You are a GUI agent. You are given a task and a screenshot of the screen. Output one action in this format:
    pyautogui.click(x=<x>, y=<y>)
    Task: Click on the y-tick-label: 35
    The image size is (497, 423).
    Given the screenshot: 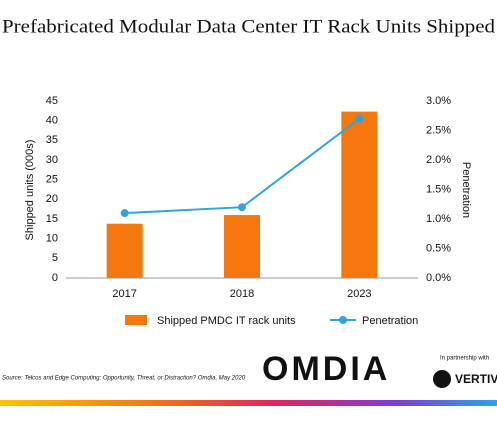 What is the action you would take?
    pyautogui.click(x=52, y=140)
    